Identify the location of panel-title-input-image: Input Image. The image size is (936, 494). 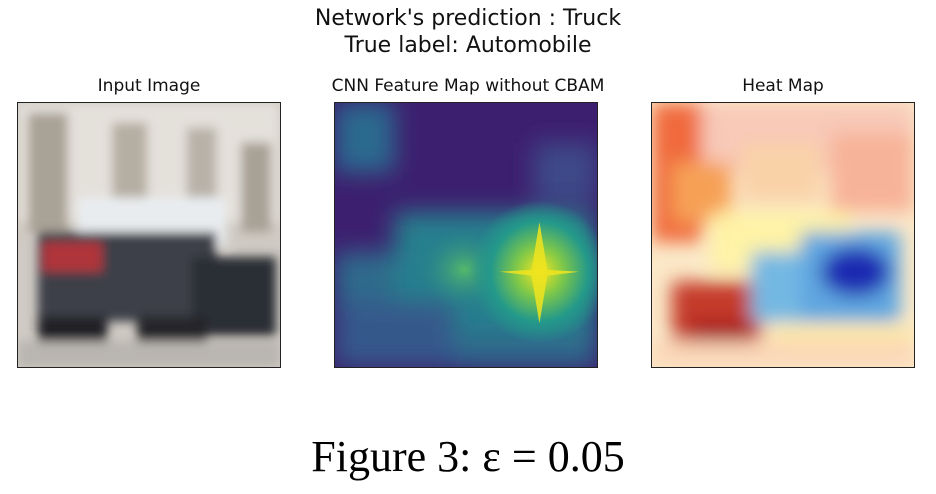
(149, 86).